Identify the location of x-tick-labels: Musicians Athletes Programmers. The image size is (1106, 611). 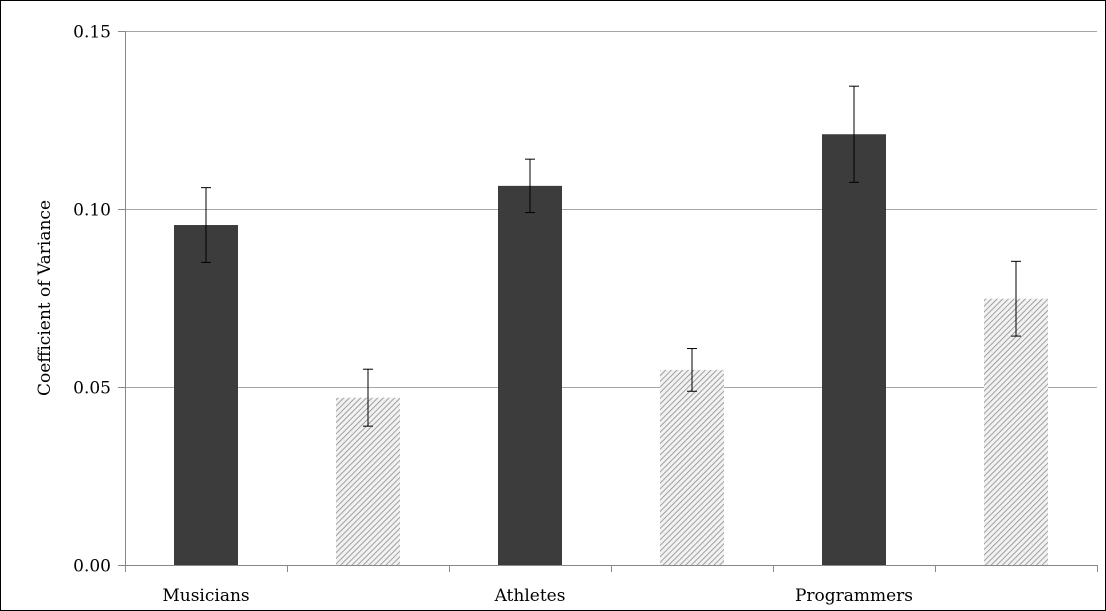
(537, 596).